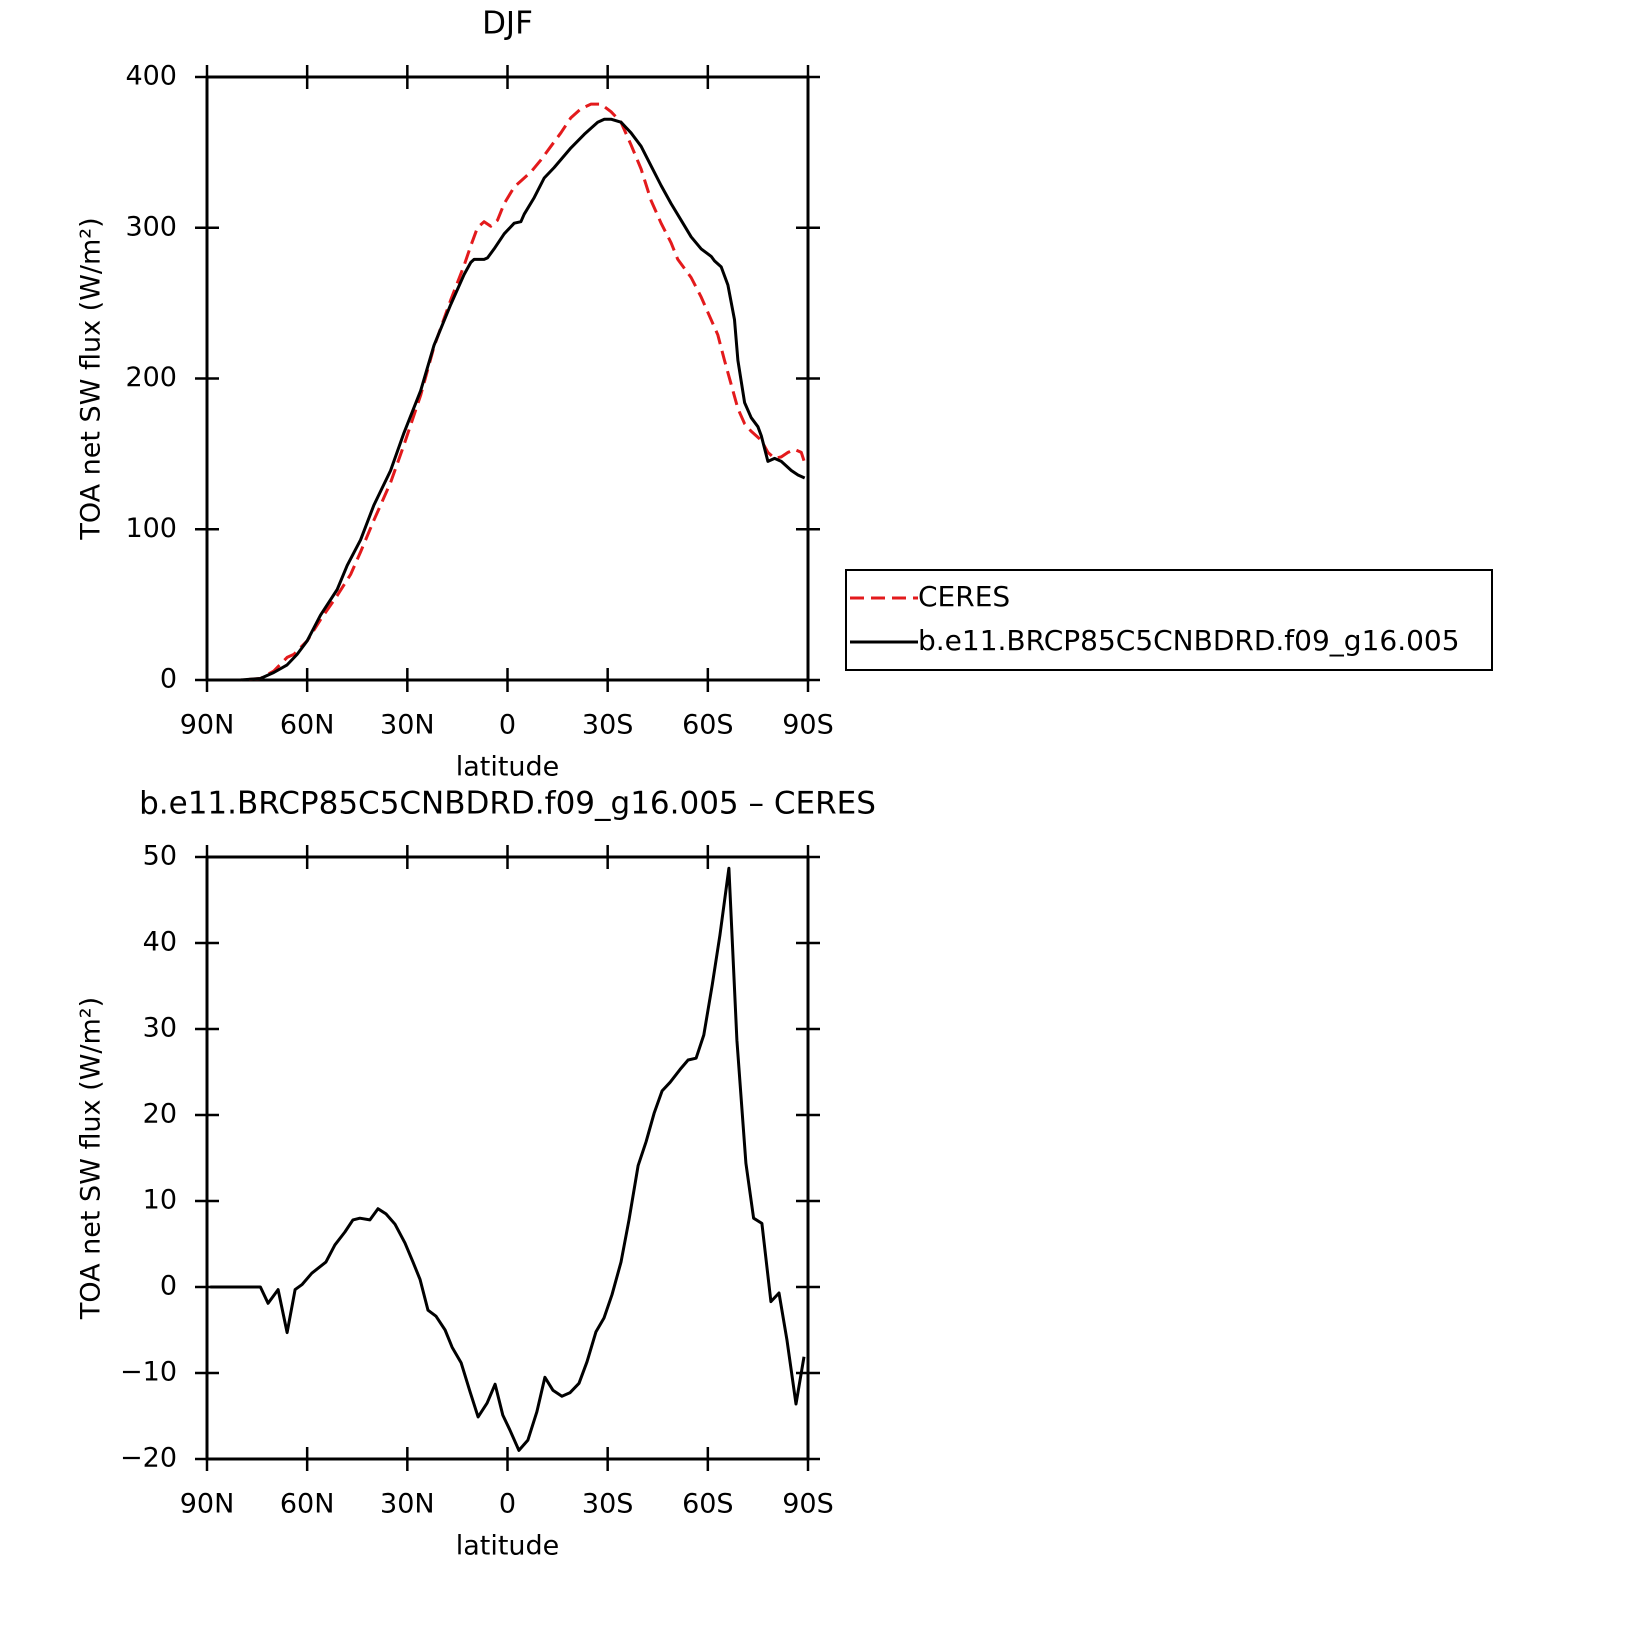 This screenshot has width=1639, height=1641. What do you see at coordinates (1169, 620) in the screenshot?
I see `legend-box` at bounding box center [1169, 620].